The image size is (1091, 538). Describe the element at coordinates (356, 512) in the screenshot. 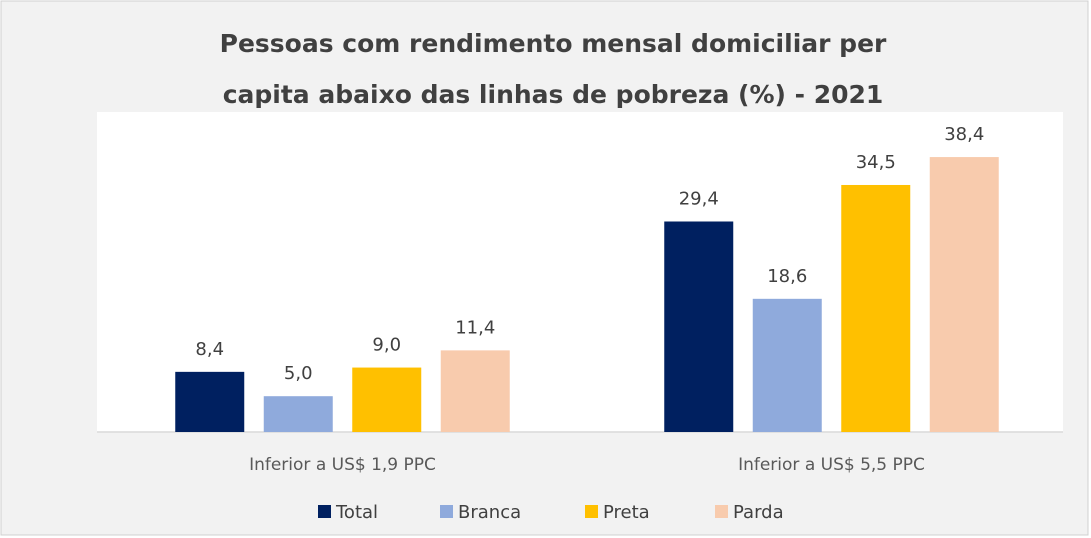

I see `legend-label: Total` at that location.